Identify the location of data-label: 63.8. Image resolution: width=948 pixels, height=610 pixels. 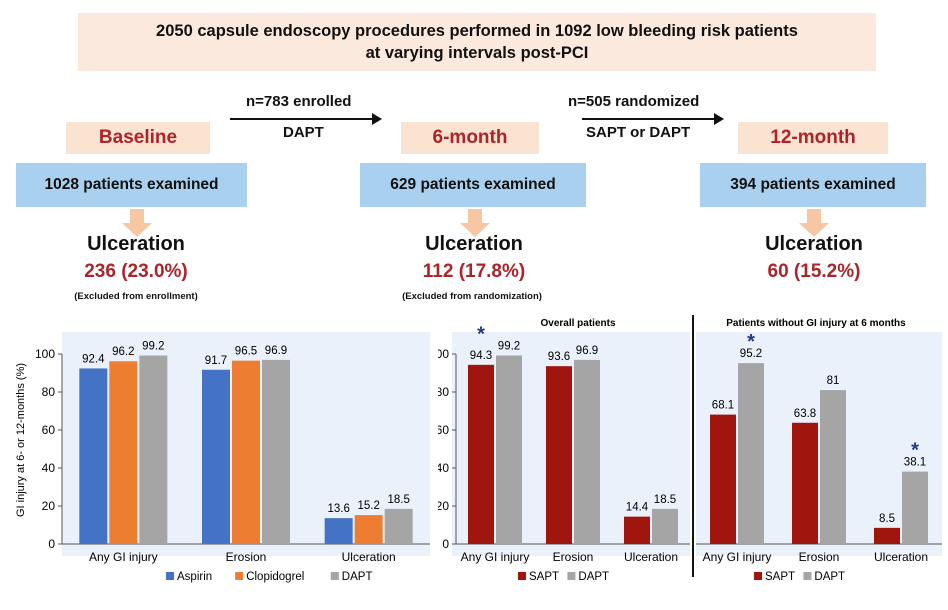
(805, 414).